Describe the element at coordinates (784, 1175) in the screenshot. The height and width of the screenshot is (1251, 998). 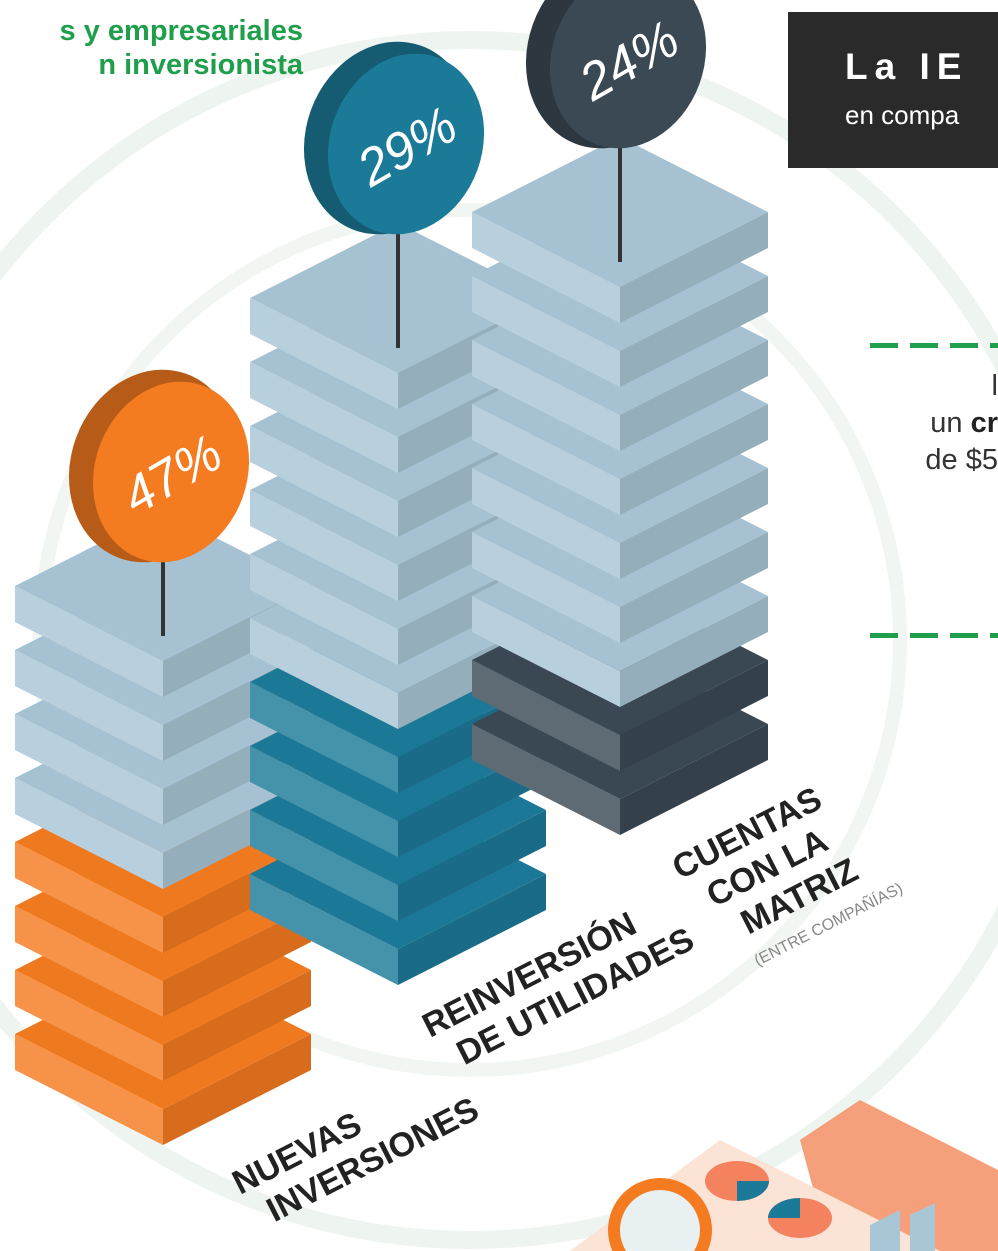
I see `folder-illustration` at that location.